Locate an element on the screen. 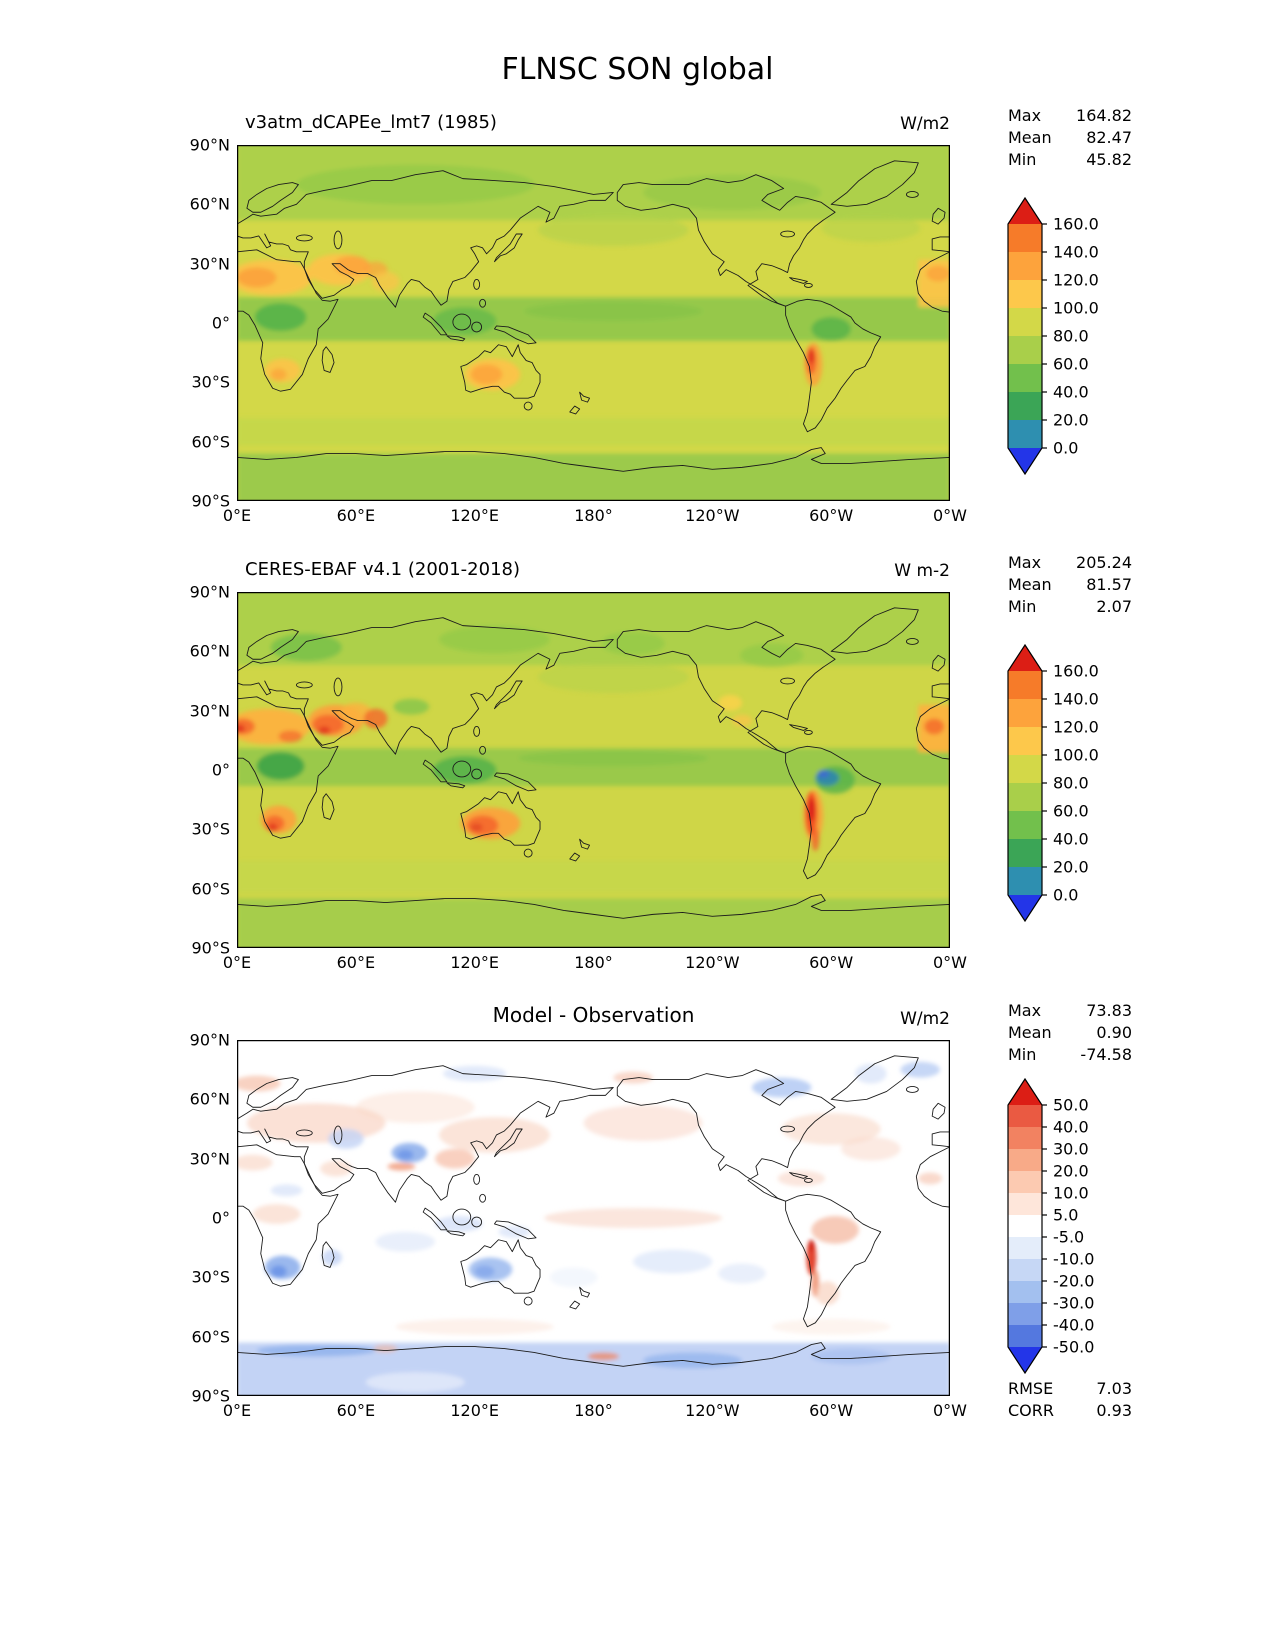  stat-min: Min 2.07 is located at coordinates (1070, 607).